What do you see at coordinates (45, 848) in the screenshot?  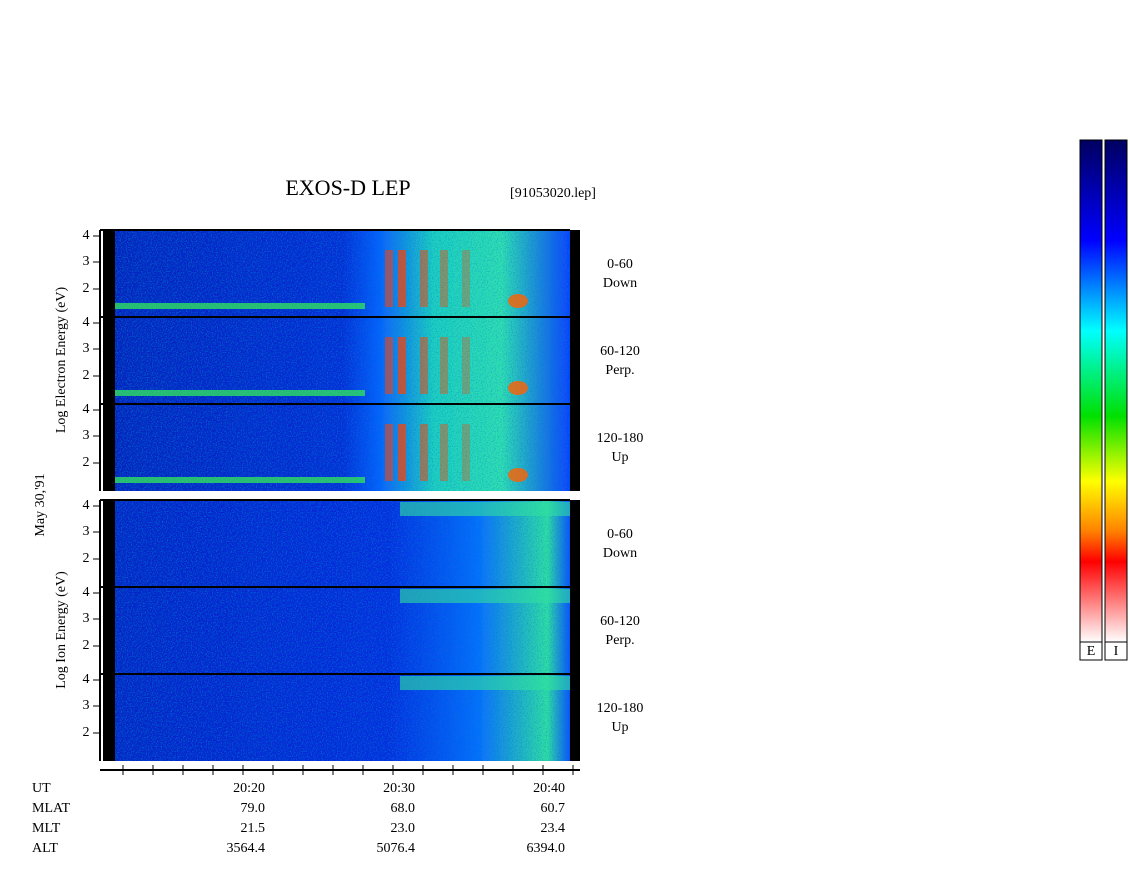 I see `row-label: ALT` at bounding box center [45, 848].